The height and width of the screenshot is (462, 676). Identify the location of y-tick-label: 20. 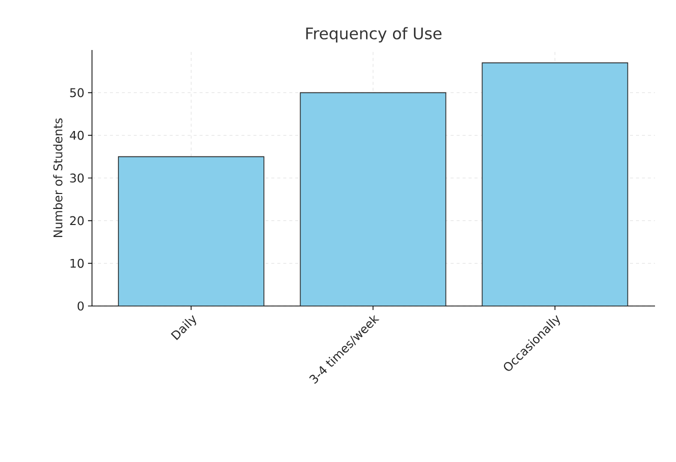
(77, 221).